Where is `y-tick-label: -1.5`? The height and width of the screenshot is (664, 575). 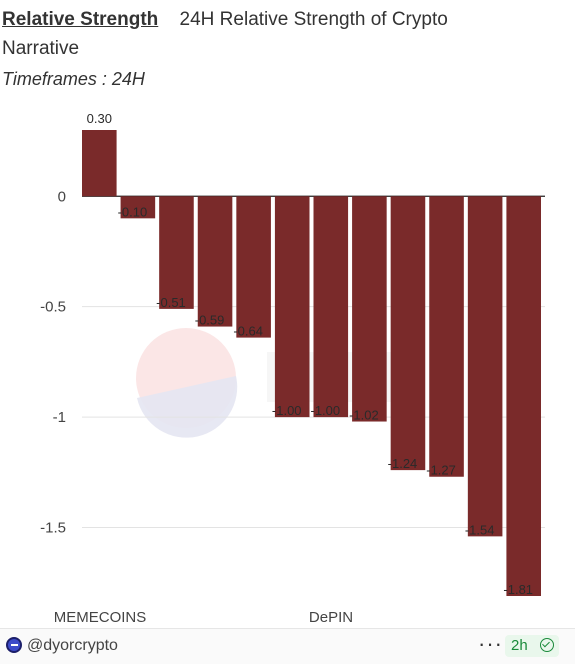 y-tick-label: -1.5 is located at coordinates (53, 528).